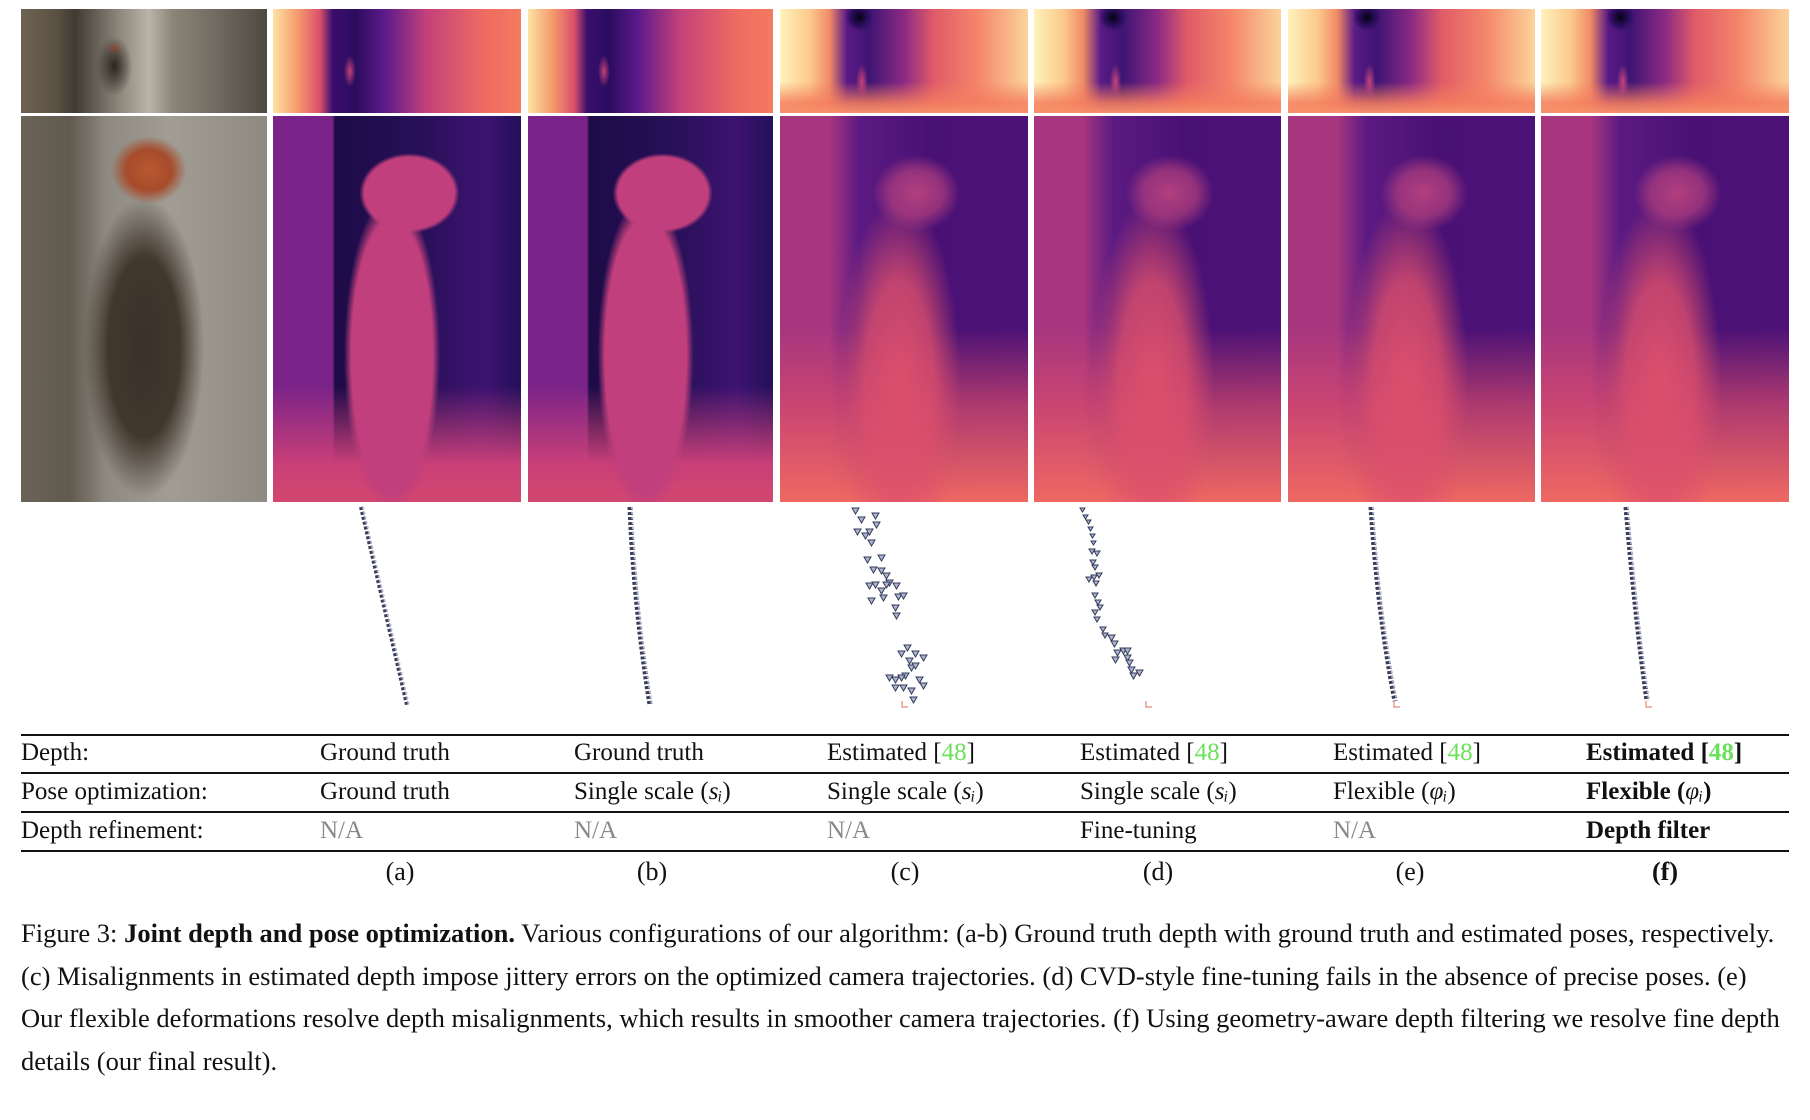 This screenshot has width=1810, height=1120. Describe the element at coordinates (1665, 61) in the screenshot. I see `depth-wide-f` at that location.